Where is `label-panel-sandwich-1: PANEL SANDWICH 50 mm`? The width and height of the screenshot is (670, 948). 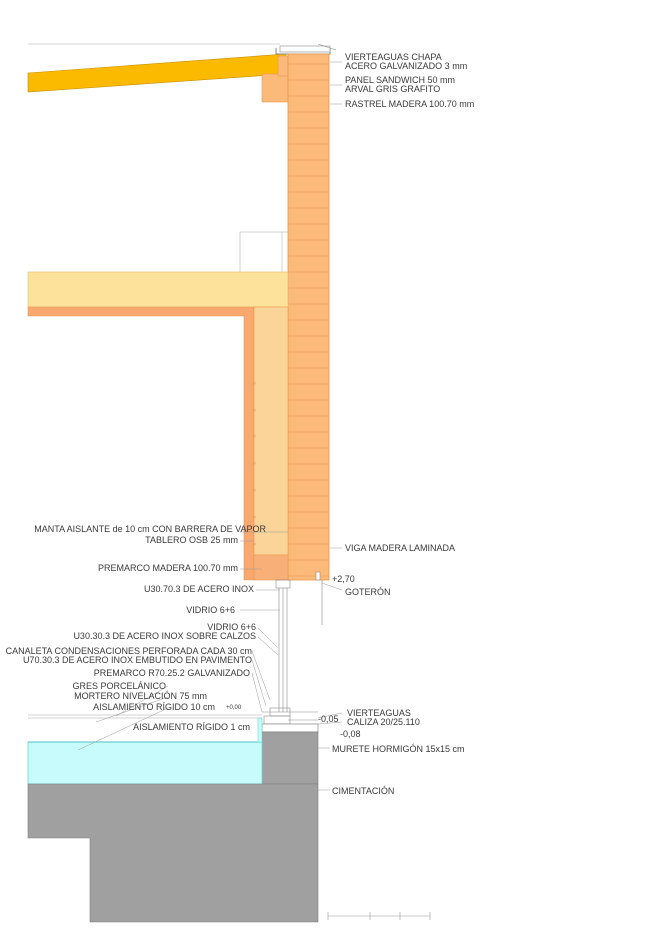
label-panel-sandwich-1: PANEL SANDWICH 50 mm is located at coordinates (400, 80).